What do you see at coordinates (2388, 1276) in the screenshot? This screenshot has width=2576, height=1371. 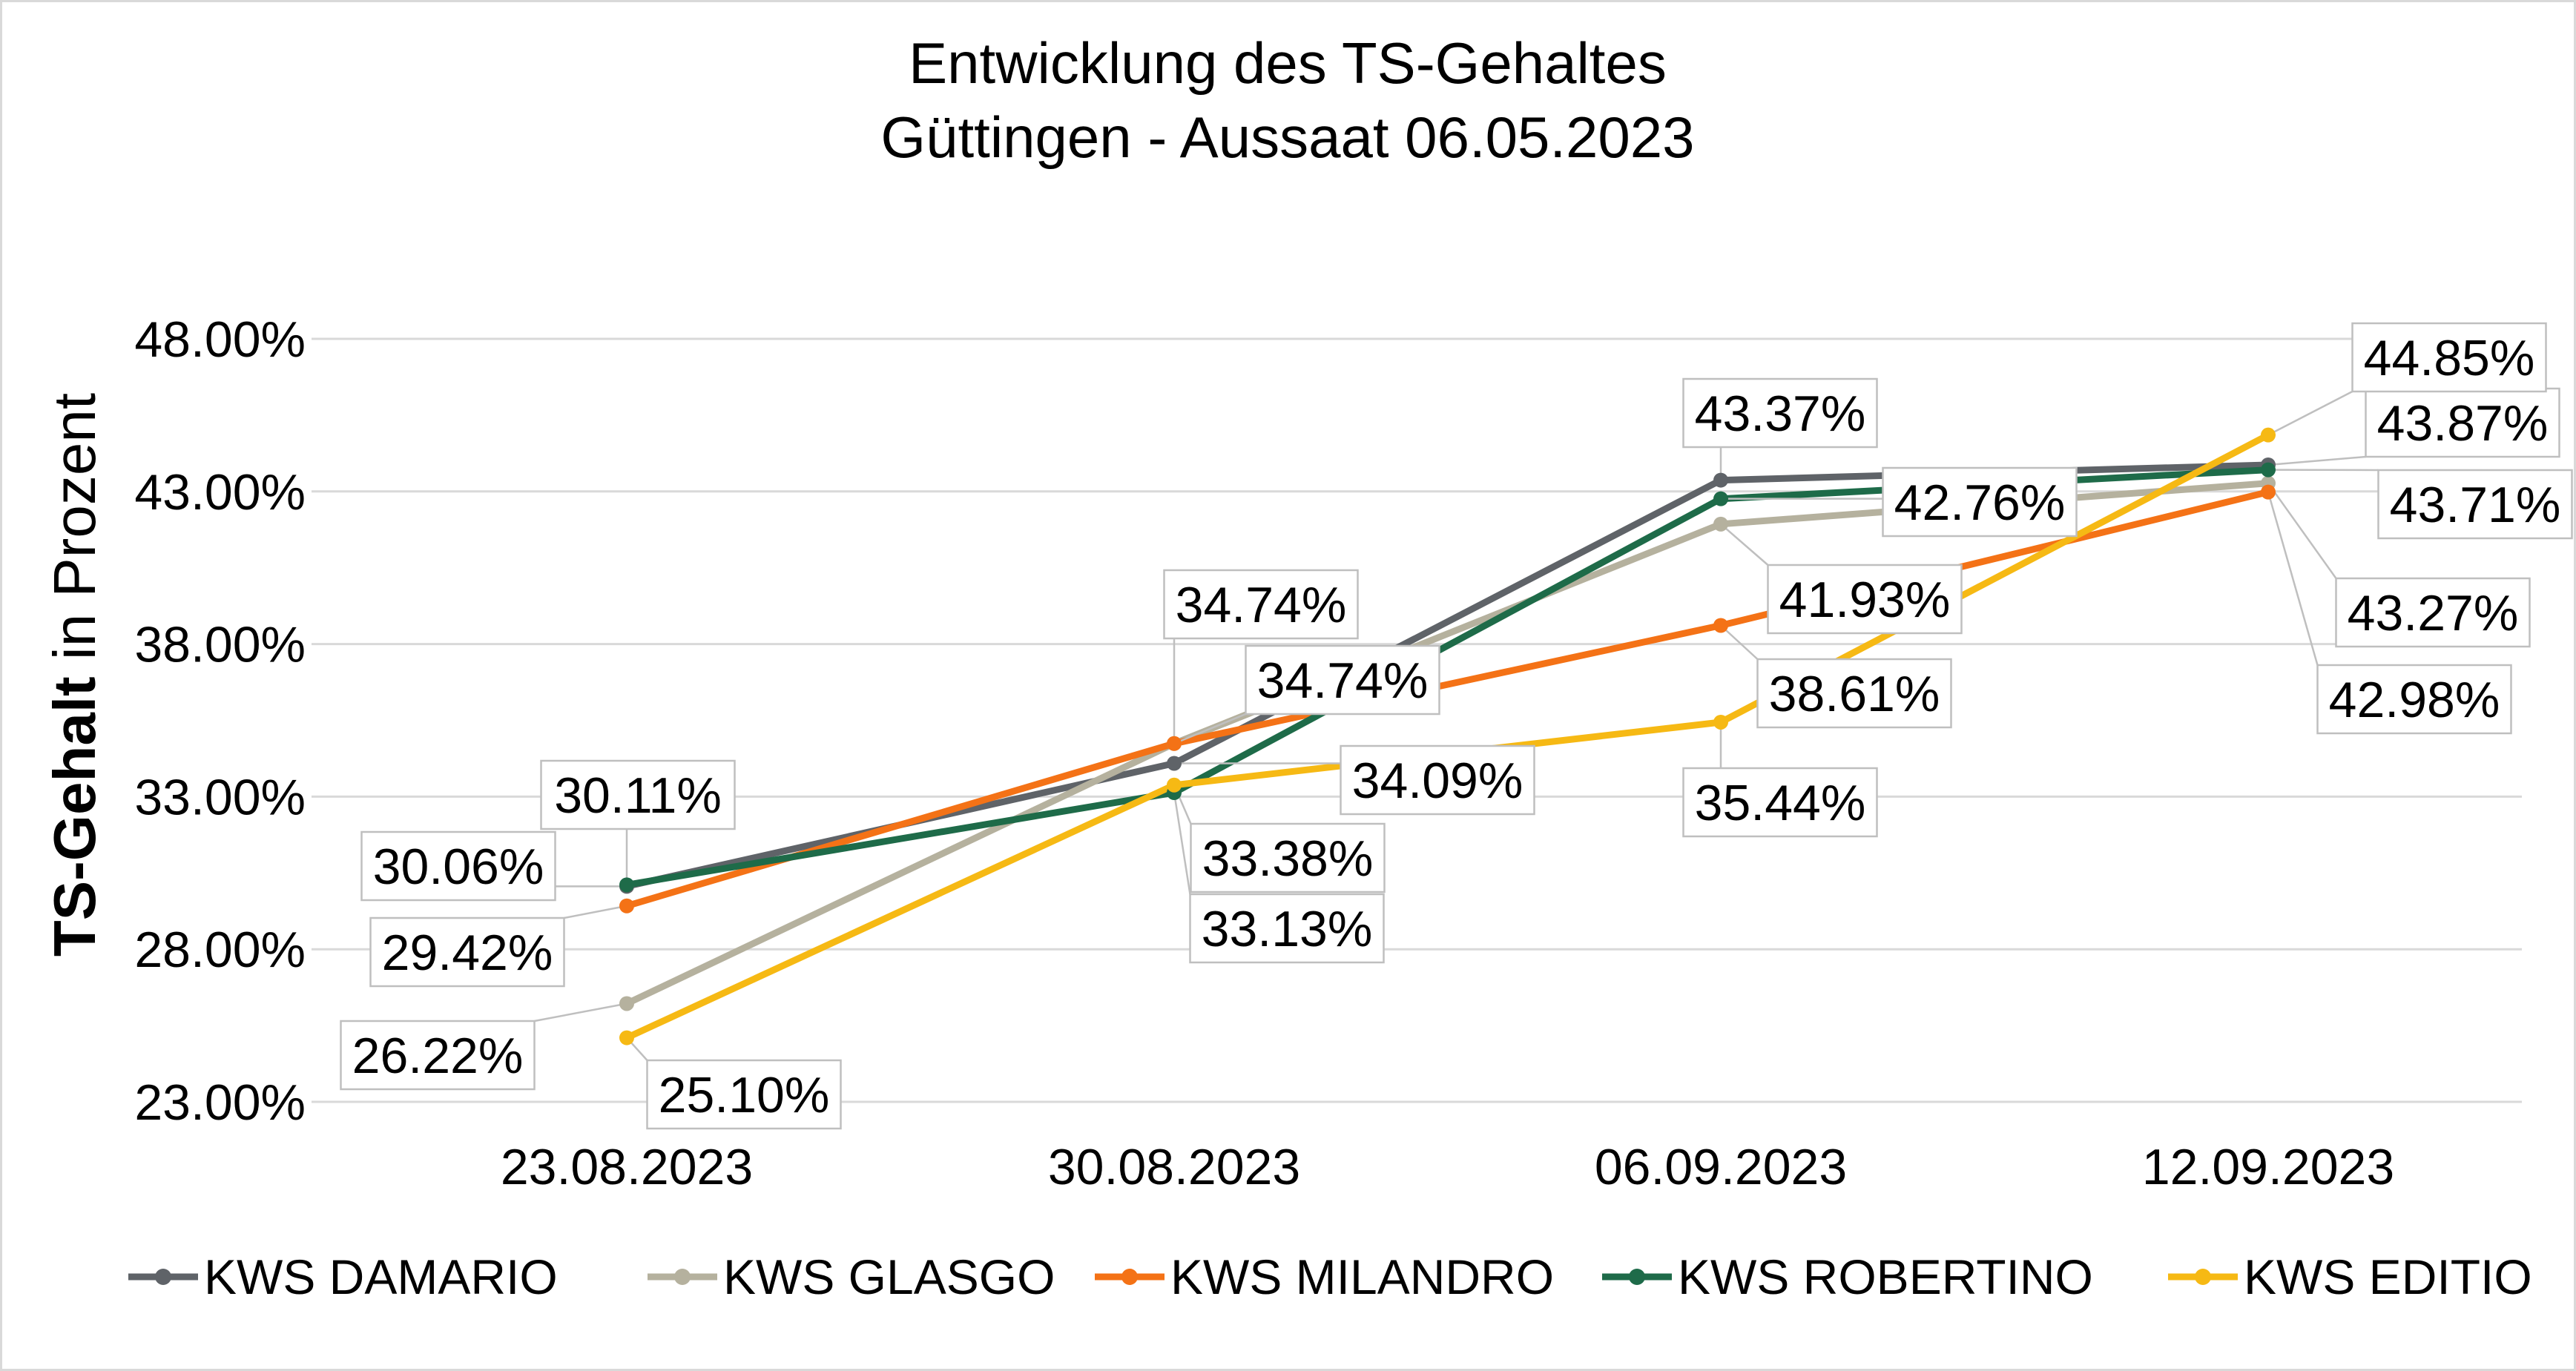 I see `legend-label: KWS EDITIO` at bounding box center [2388, 1276].